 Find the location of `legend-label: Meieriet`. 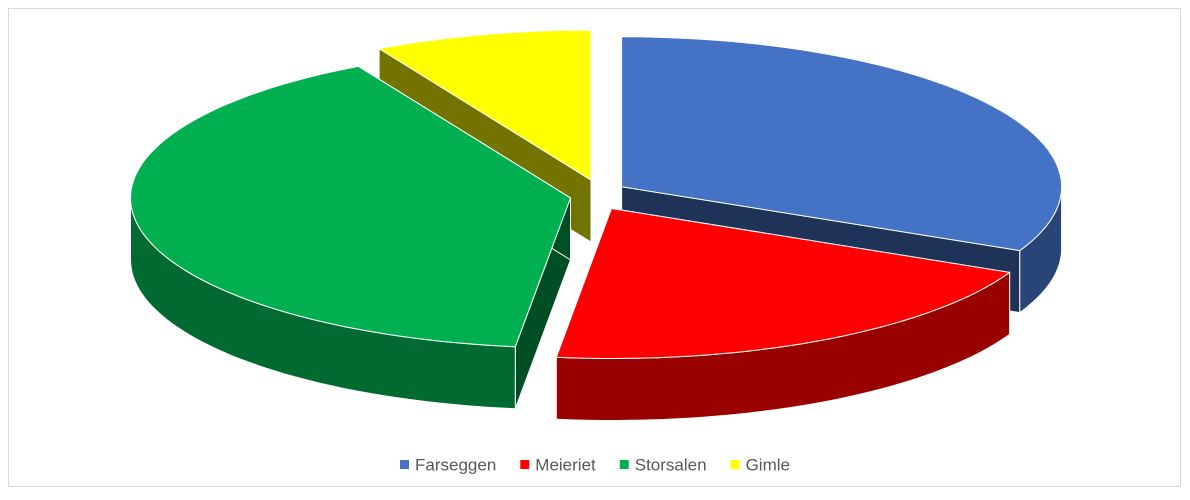

legend-label: Meieriet is located at coordinates (565, 464).